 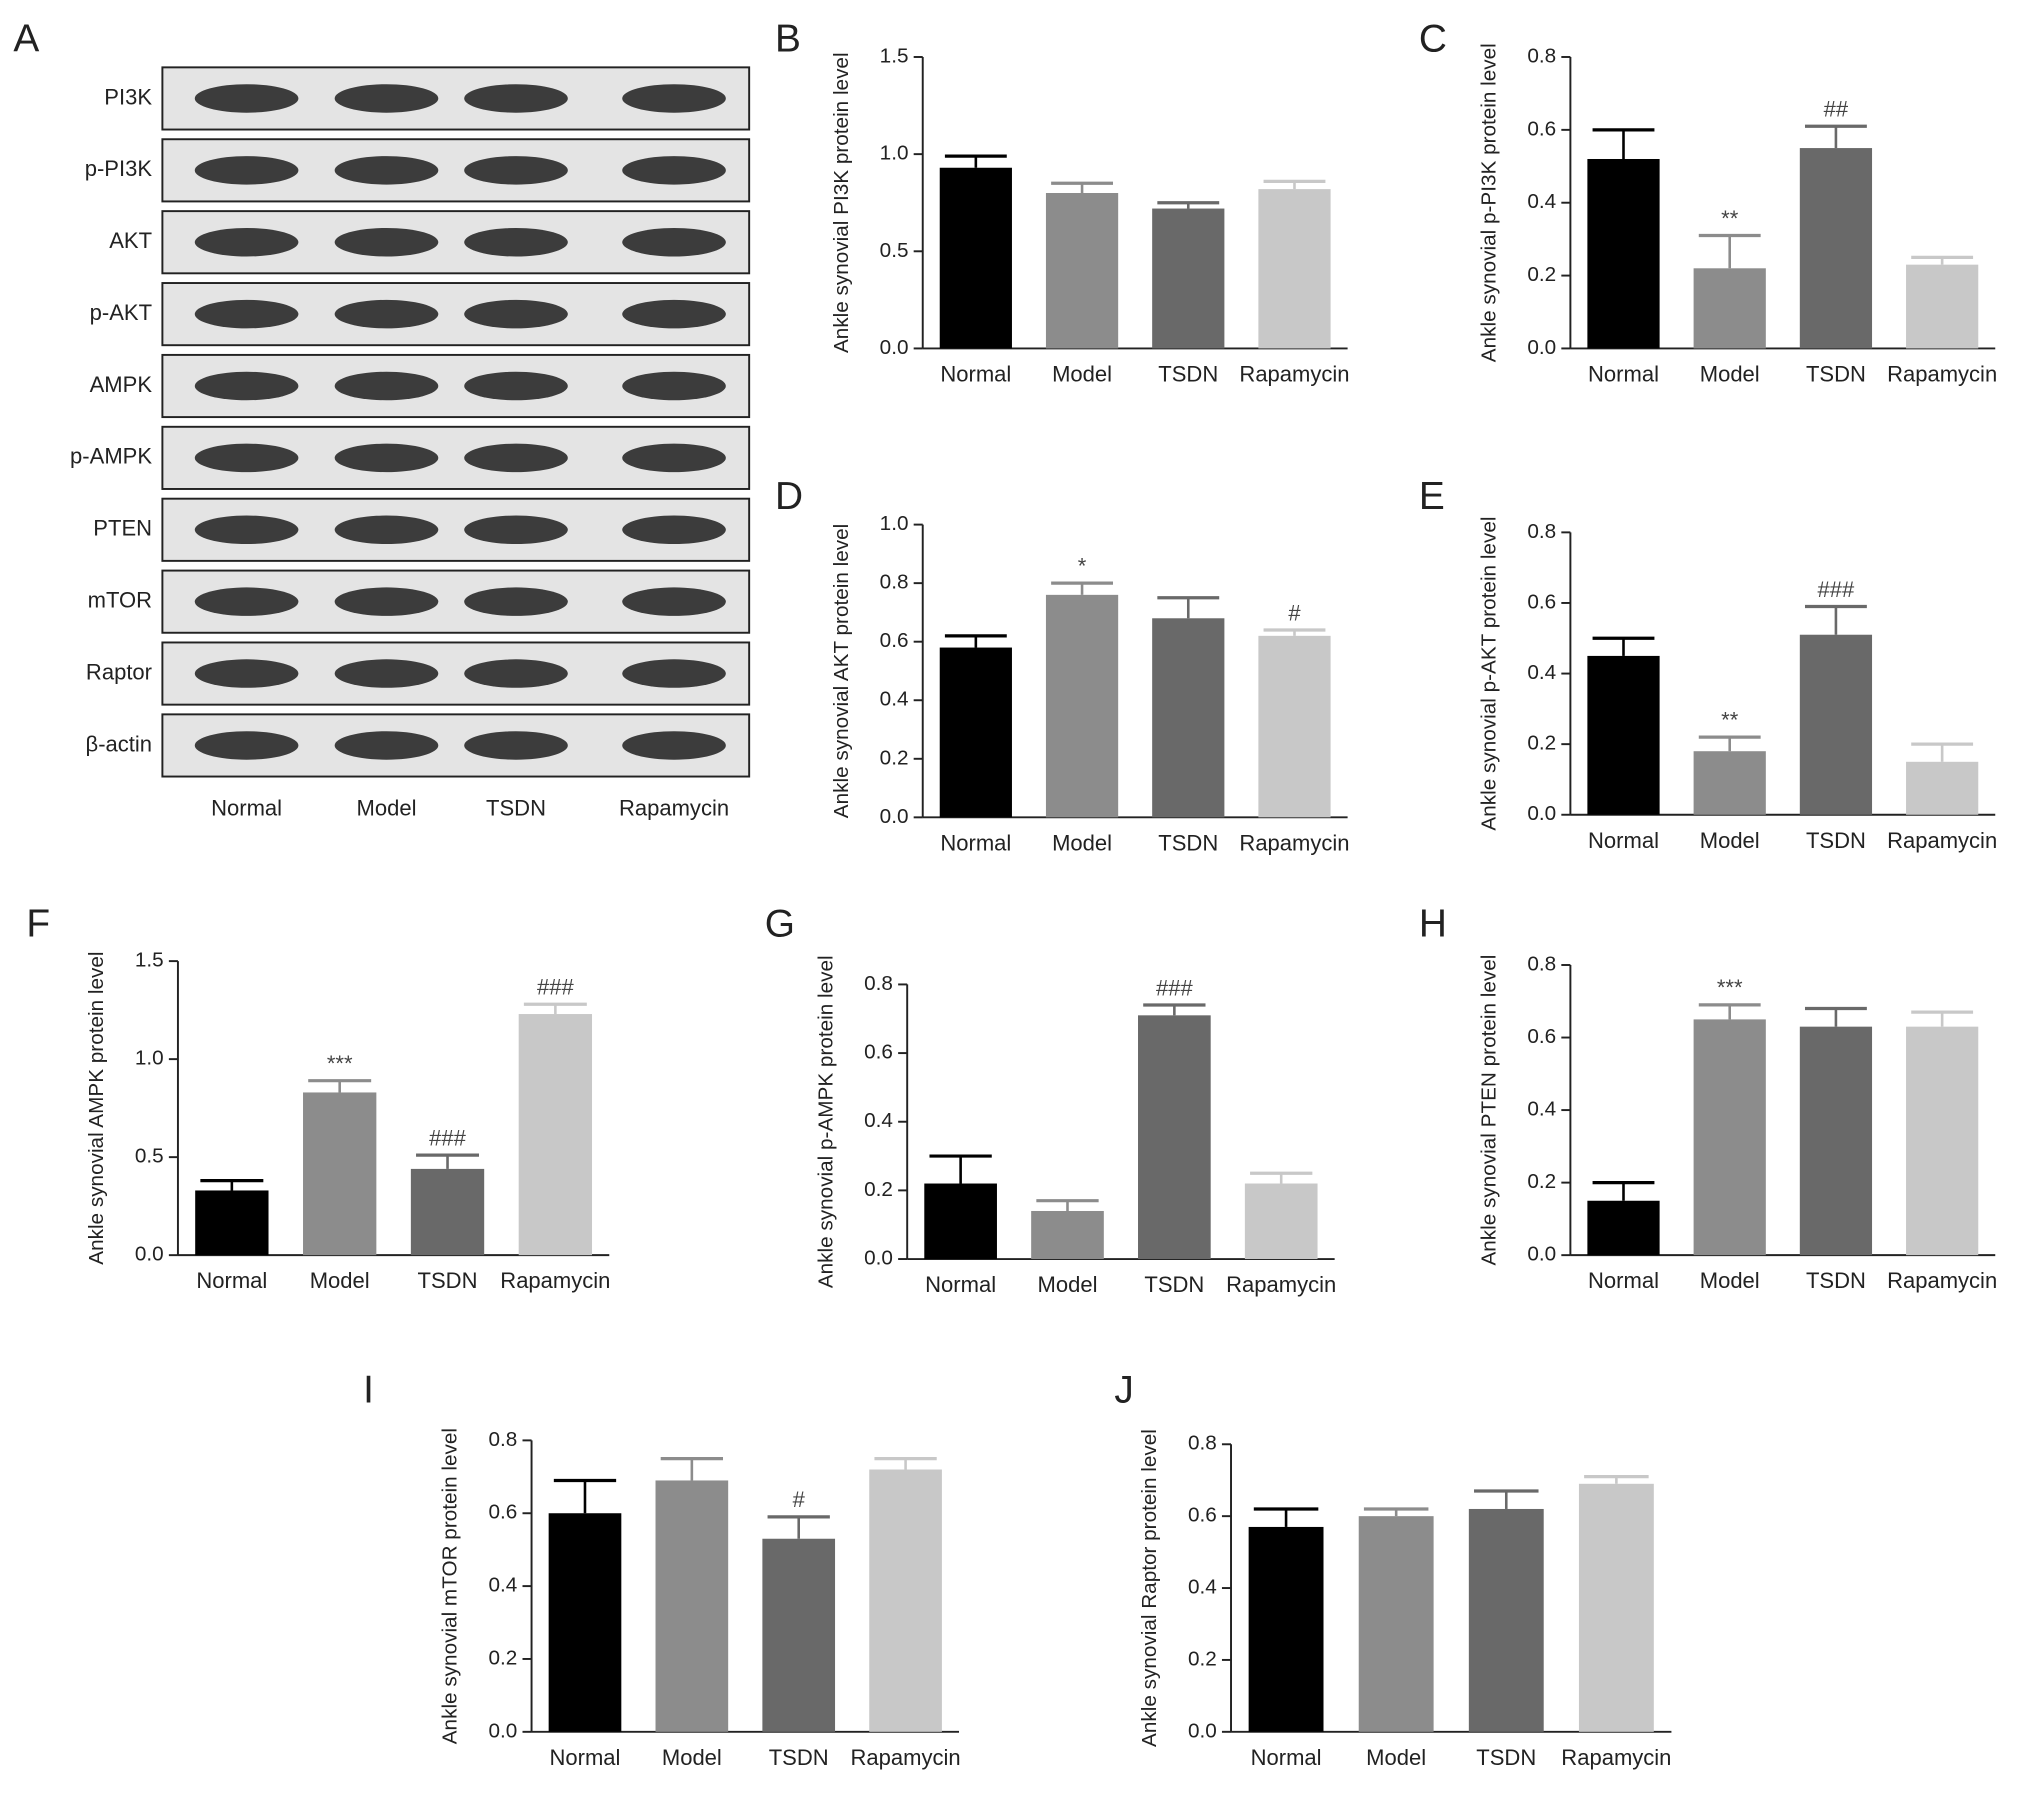 What do you see at coordinates (788, 39) in the screenshot?
I see `panel-label: B` at bounding box center [788, 39].